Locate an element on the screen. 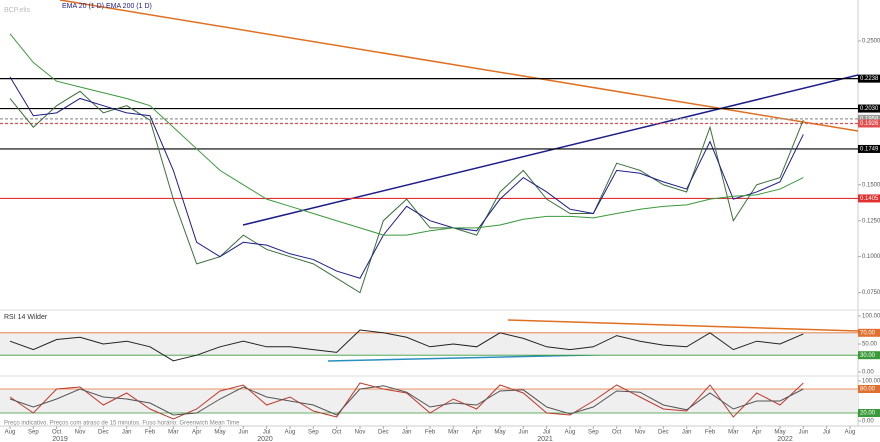 The height and width of the screenshot is (442, 880). y-tick-label: 0.1000 is located at coordinates (871, 257).